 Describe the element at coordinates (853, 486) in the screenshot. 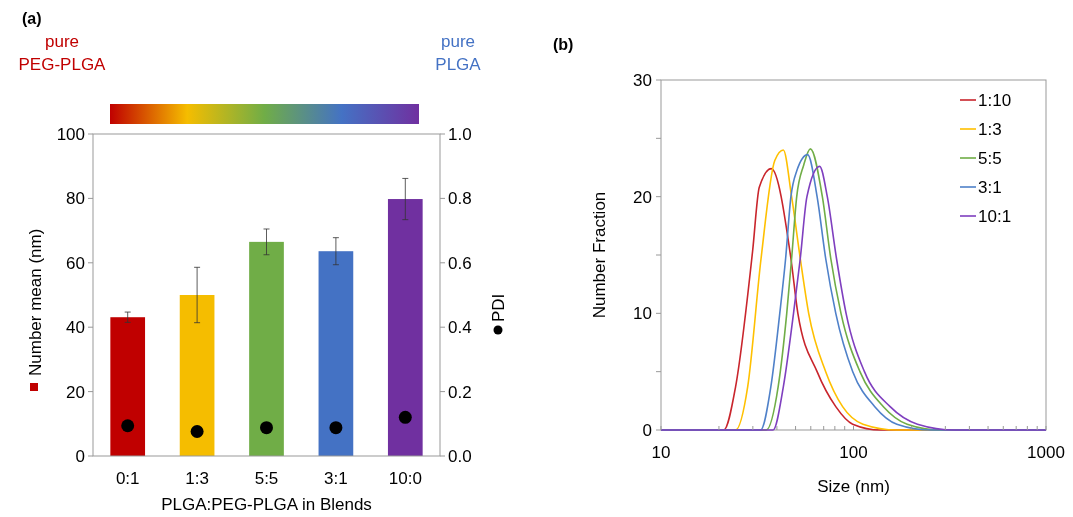

I see `x-axis-title: Size (nm)` at that location.